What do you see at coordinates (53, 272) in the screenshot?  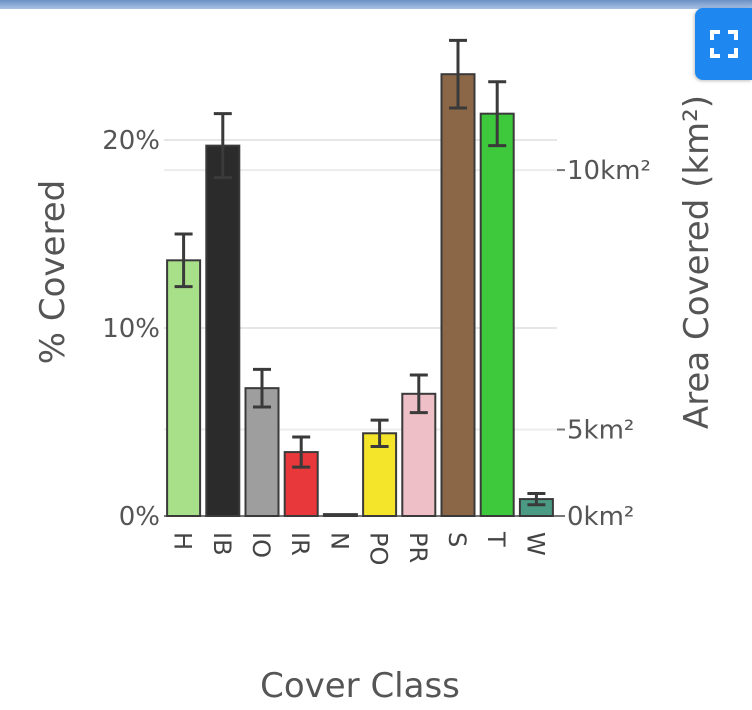 I see `y-axis-title: % Covered` at bounding box center [53, 272].